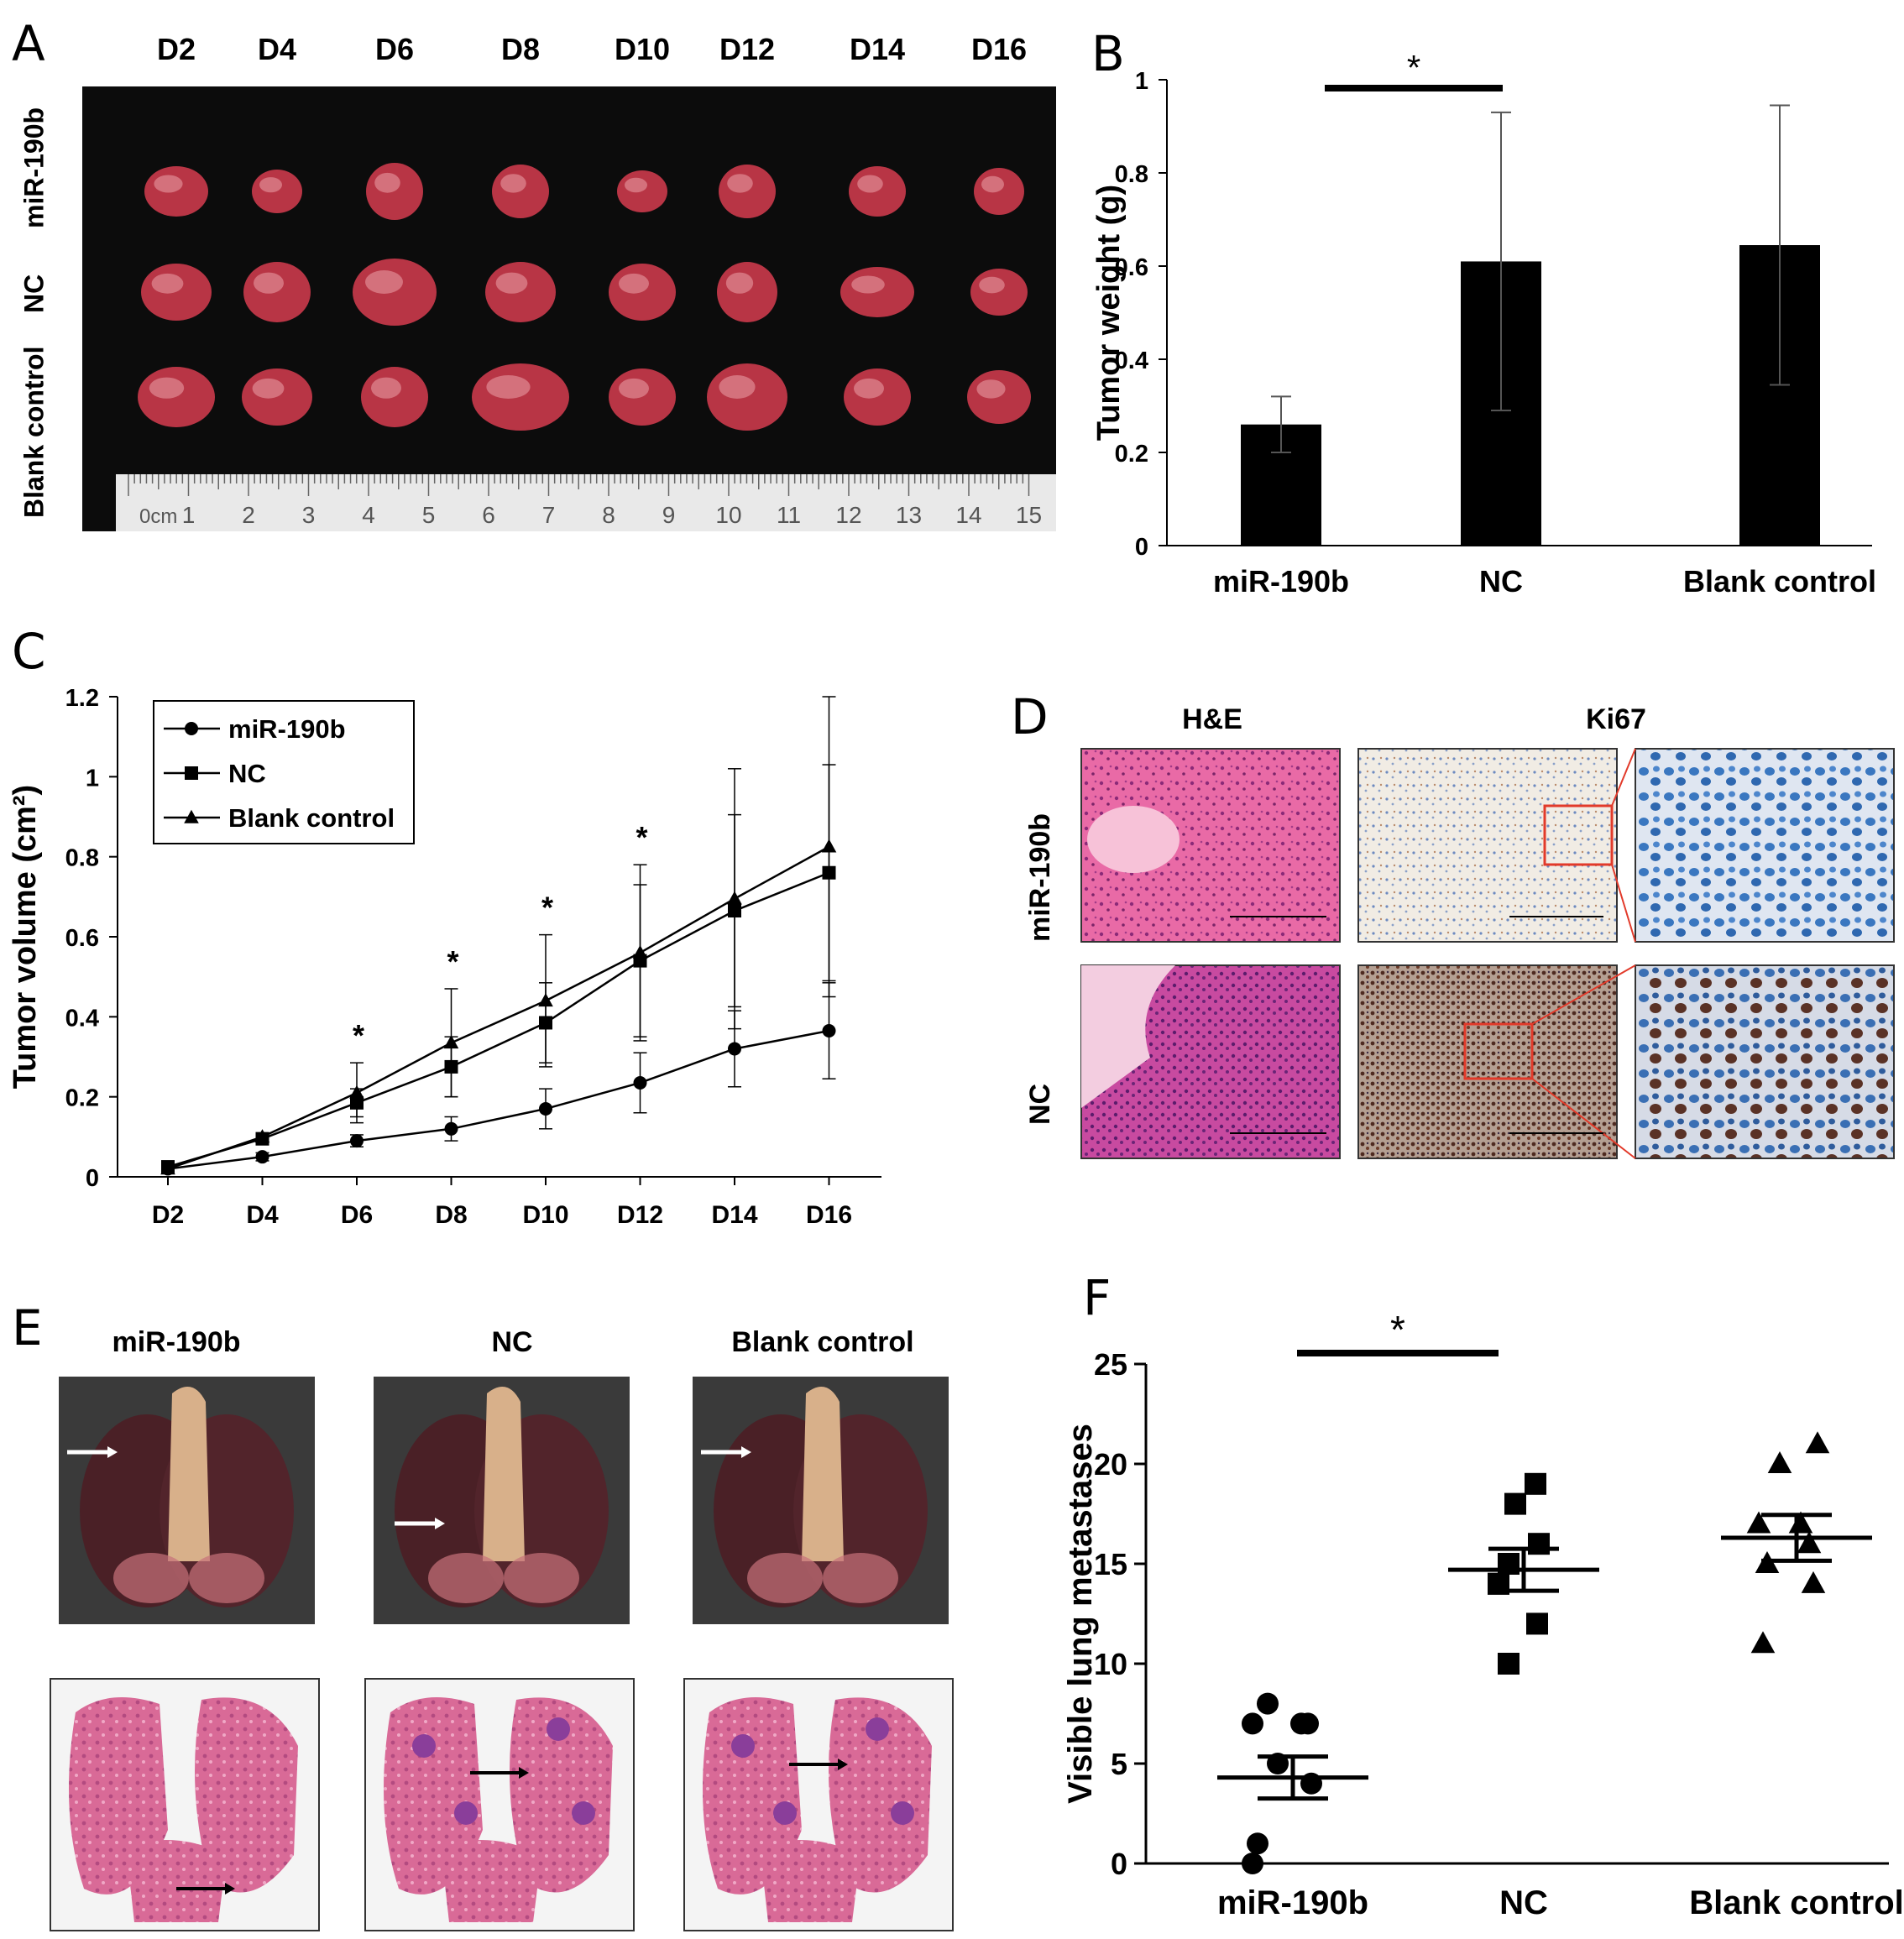 This screenshot has width=1904, height=1939. What do you see at coordinates (1080, 1614) in the screenshot?
I see `y-axis-label: Visible lung metastases` at bounding box center [1080, 1614].